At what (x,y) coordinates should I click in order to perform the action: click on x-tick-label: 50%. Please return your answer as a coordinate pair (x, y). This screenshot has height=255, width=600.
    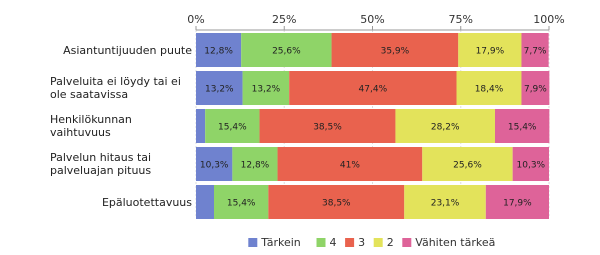
    Looking at the image, I should click on (372, 19).